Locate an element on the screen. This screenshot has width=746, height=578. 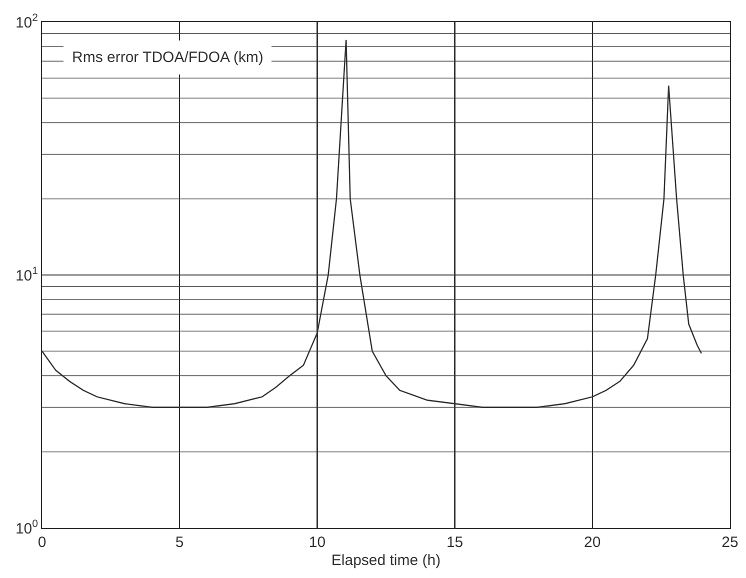
x-axis-title: Elapsed time (h) is located at coordinates (386, 560).